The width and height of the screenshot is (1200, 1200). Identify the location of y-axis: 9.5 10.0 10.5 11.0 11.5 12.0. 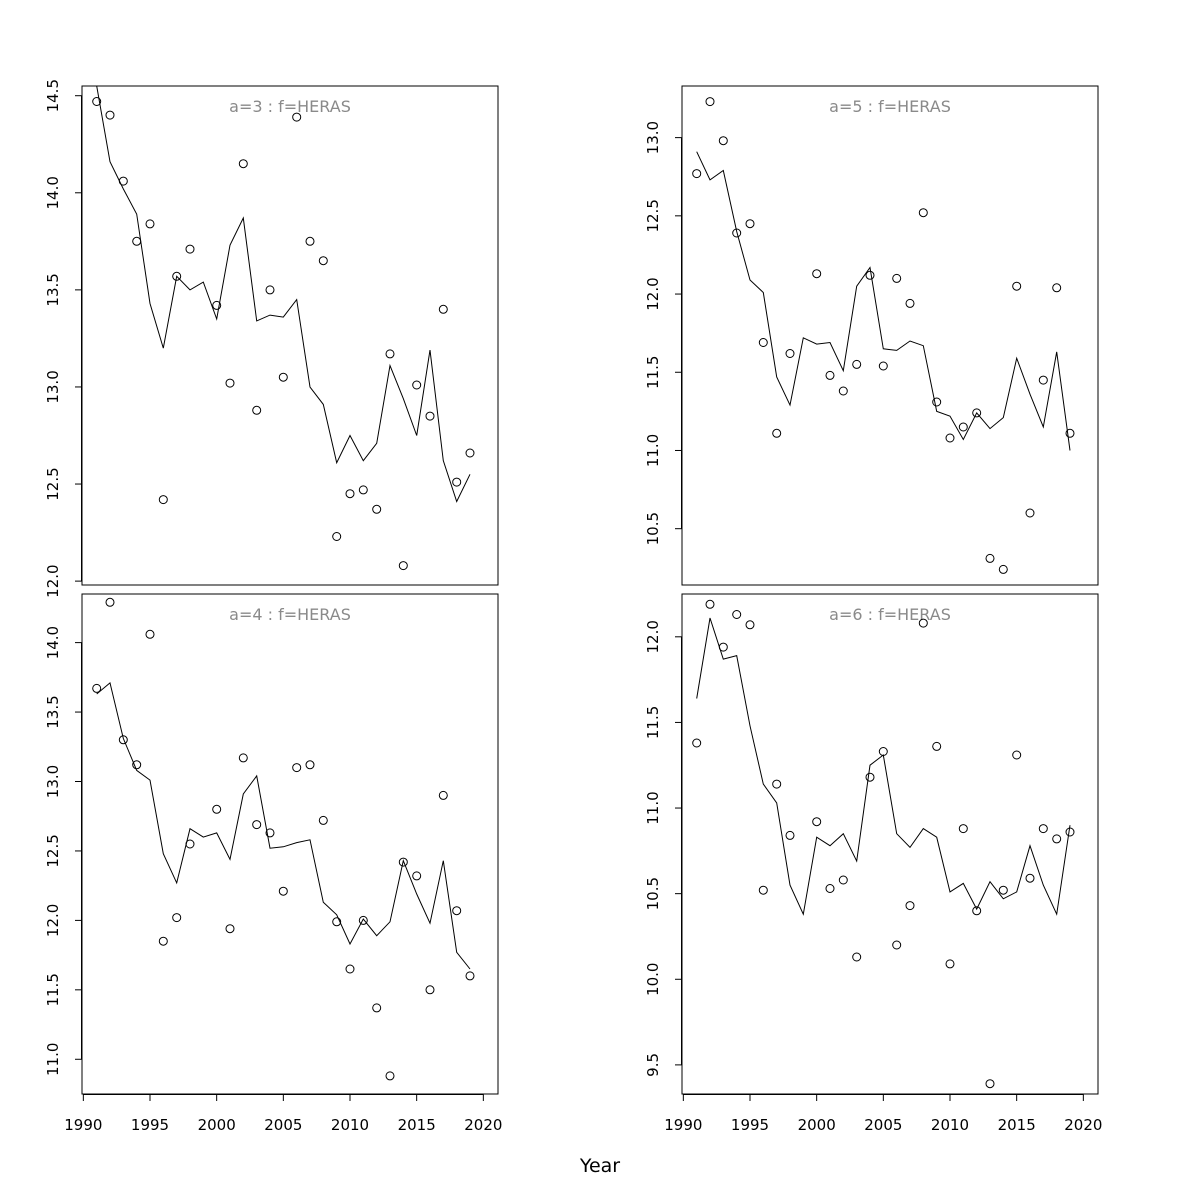
(663, 848).